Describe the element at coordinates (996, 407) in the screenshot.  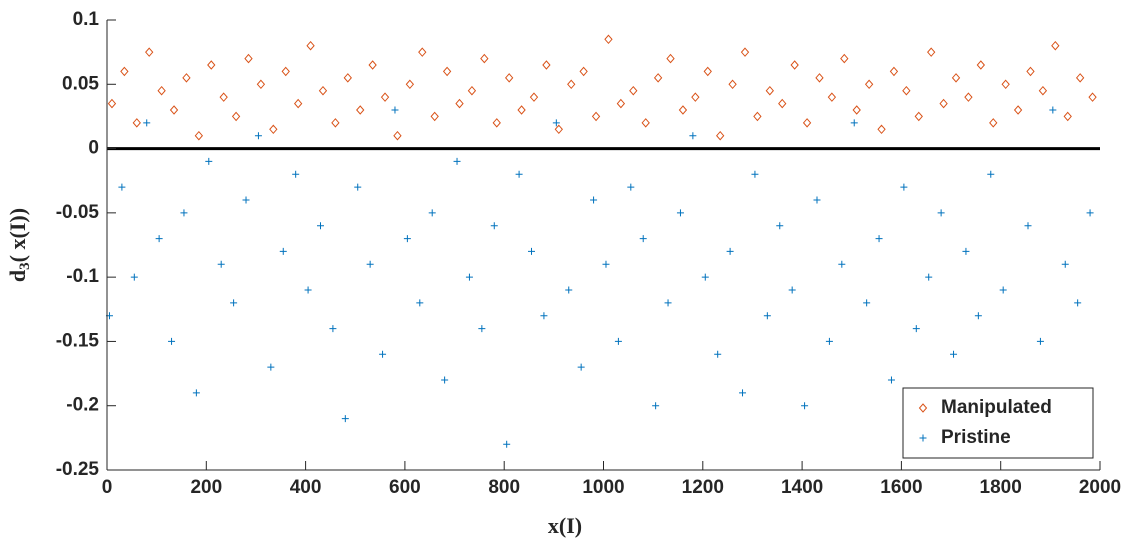
I see `legend-label: Manipulated` at that location.